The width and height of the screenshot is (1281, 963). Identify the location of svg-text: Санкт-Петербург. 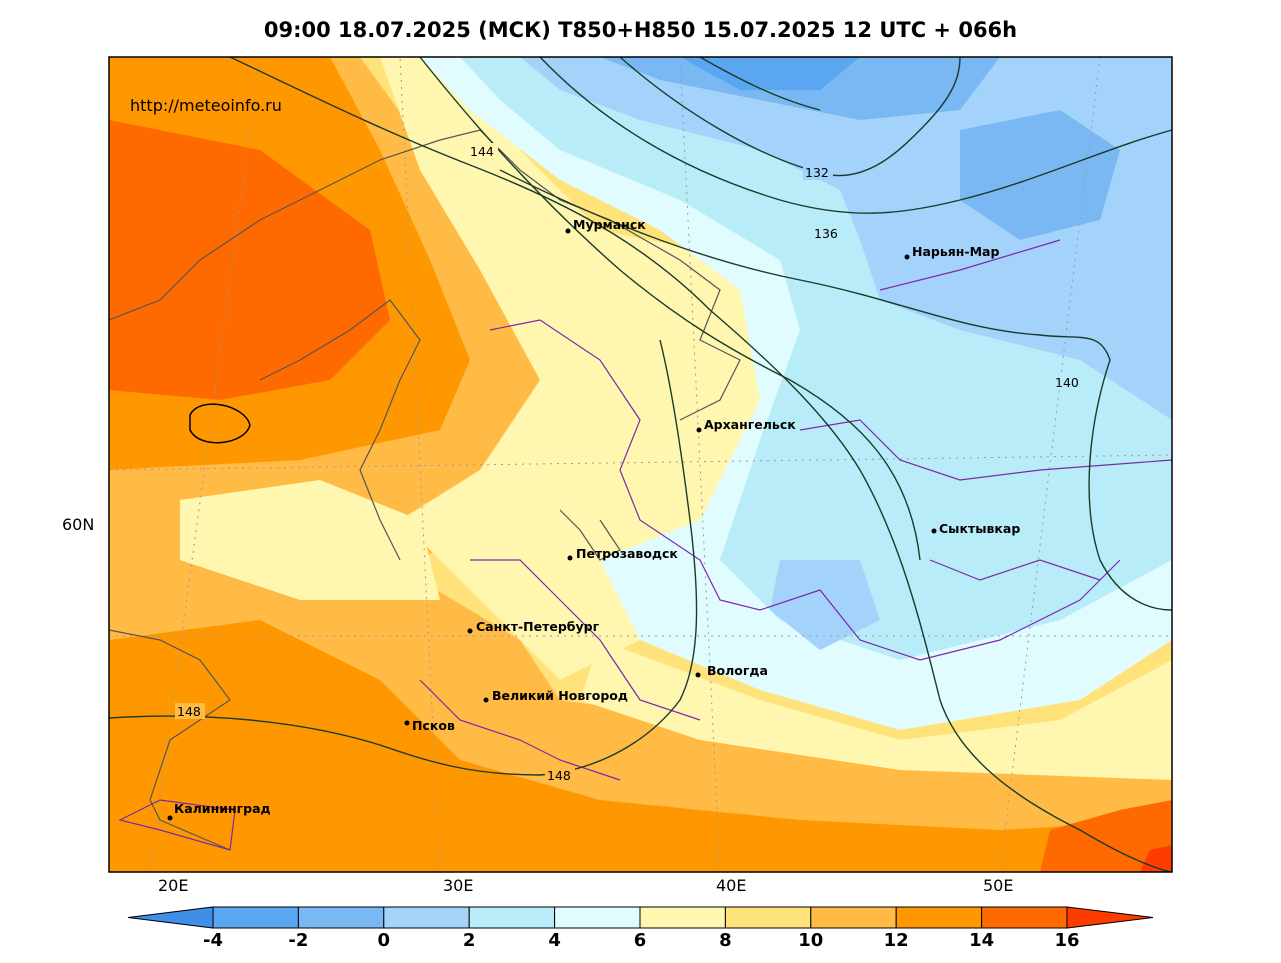
(538, 626).